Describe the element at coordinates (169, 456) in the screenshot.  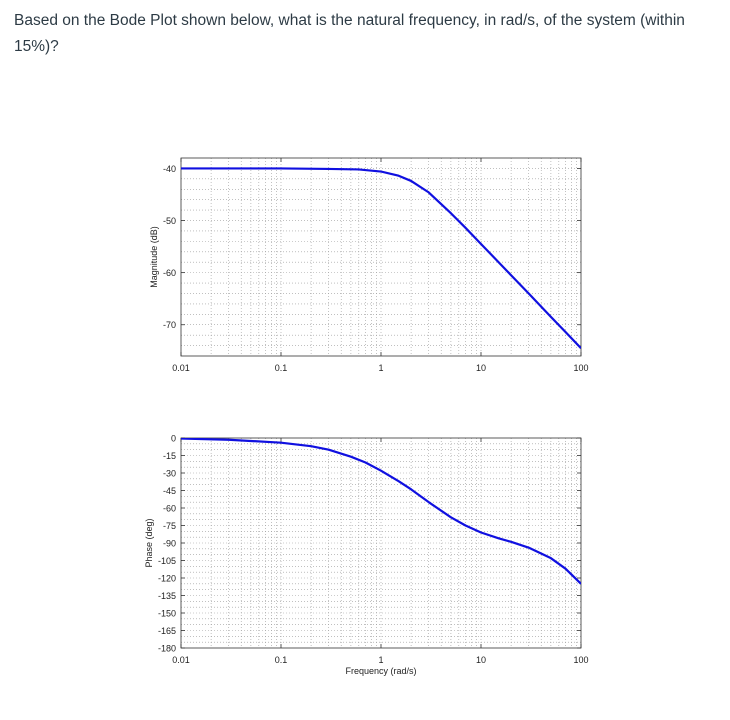
I see `y-tick-label: -15` at that location.